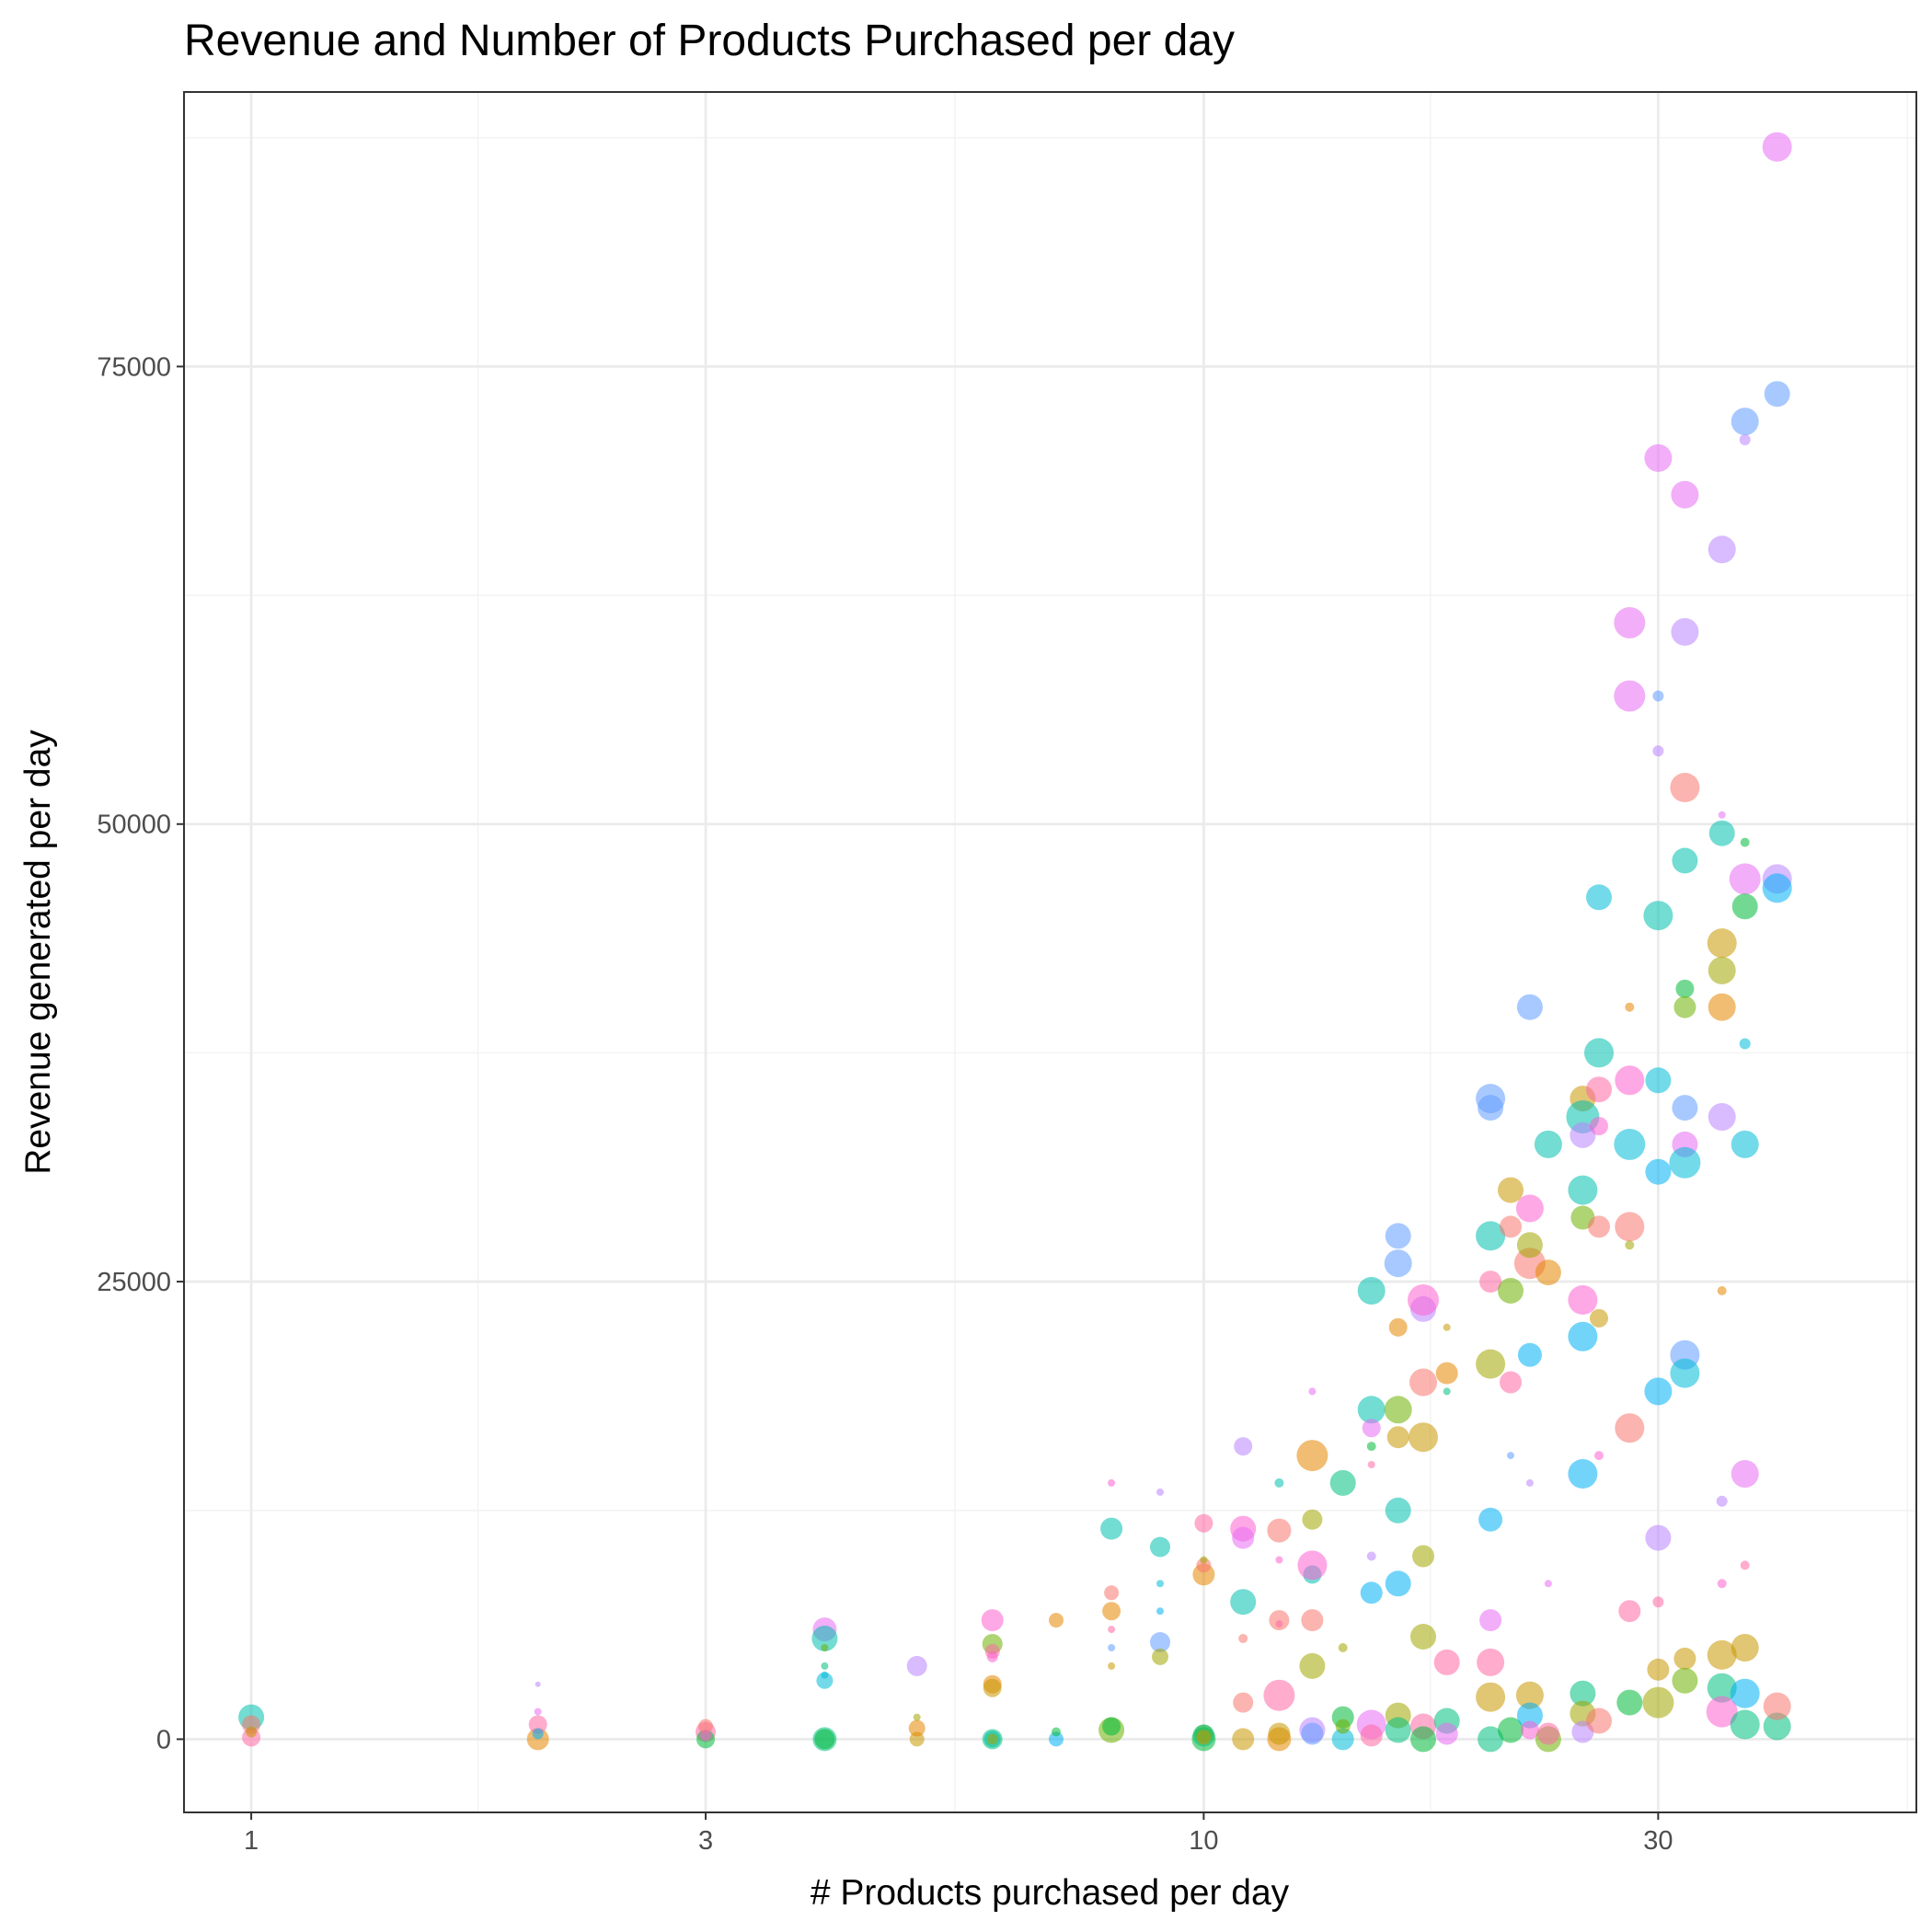 The image size is (1932, 1932). What do you see at coordinates (134, 1282) in the screenshot?
I see `y-tick-label: 25000` at bounding box center [134, 1282].